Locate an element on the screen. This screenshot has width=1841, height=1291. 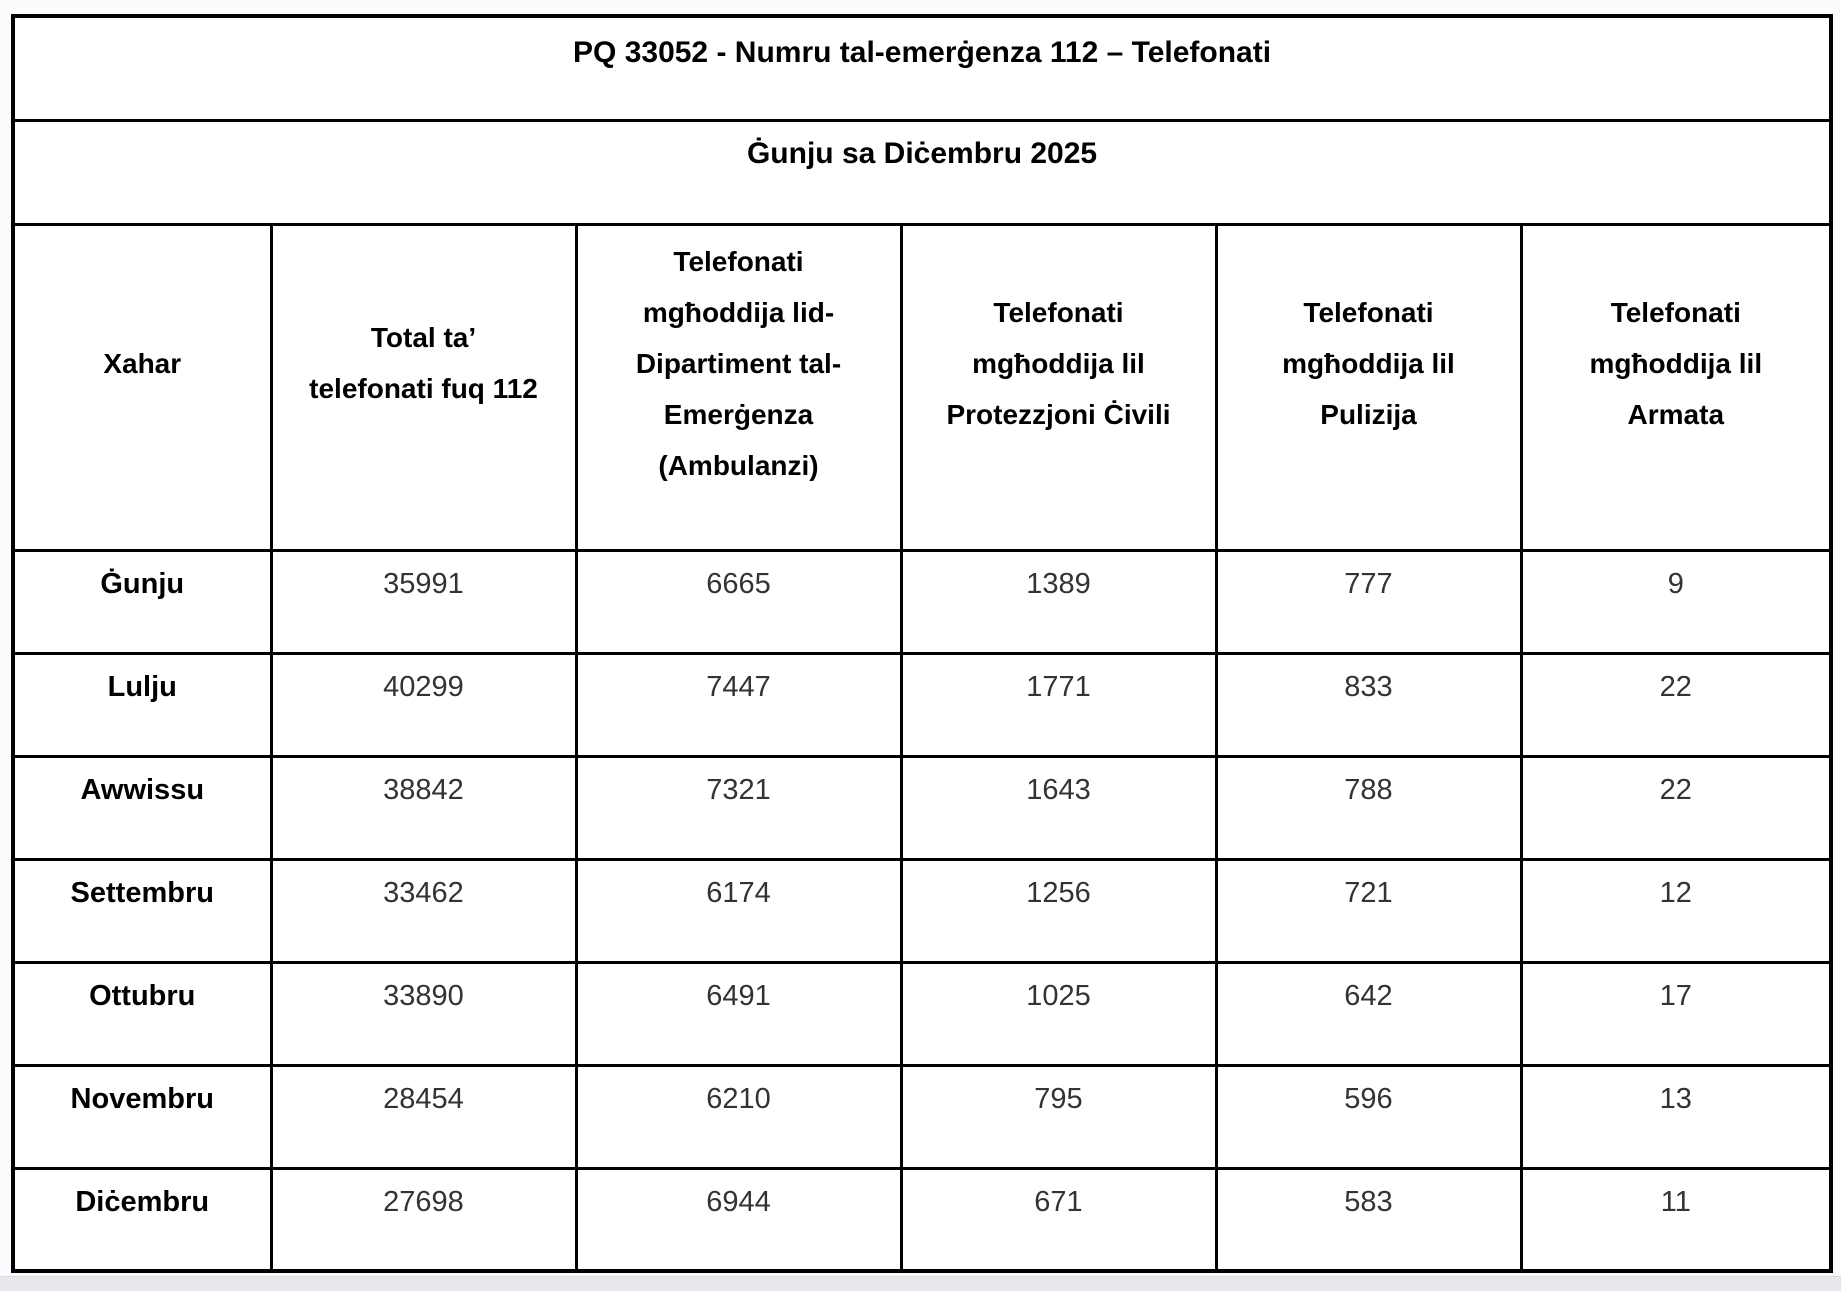
value-cell: 777 is located at coordinates (1368, 601).